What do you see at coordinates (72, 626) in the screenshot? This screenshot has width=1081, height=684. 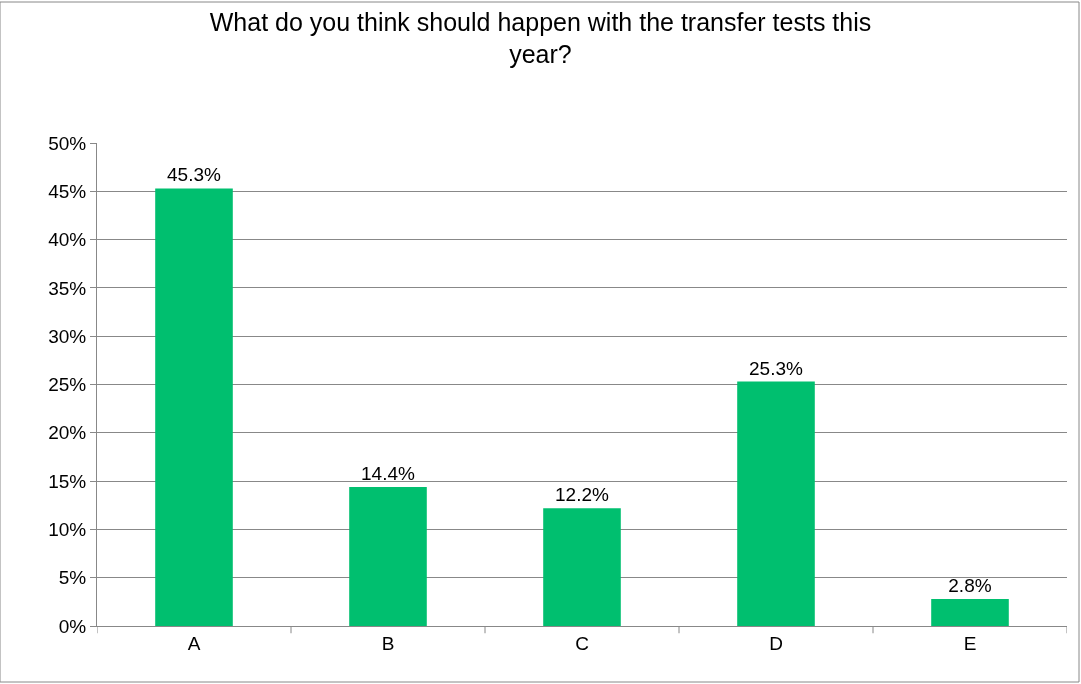 I see `y-tick-label: 0%` at bounding box center [72, 626].